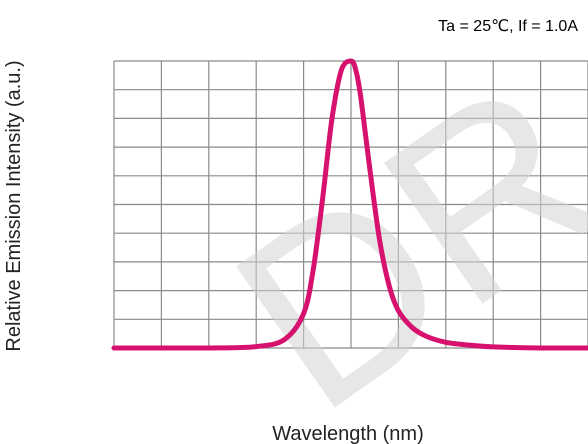 This screenshot has width=588, height=444. I want to click on y-axis-label: Relative Emission Intensity (a.u.), so click(14, 205).